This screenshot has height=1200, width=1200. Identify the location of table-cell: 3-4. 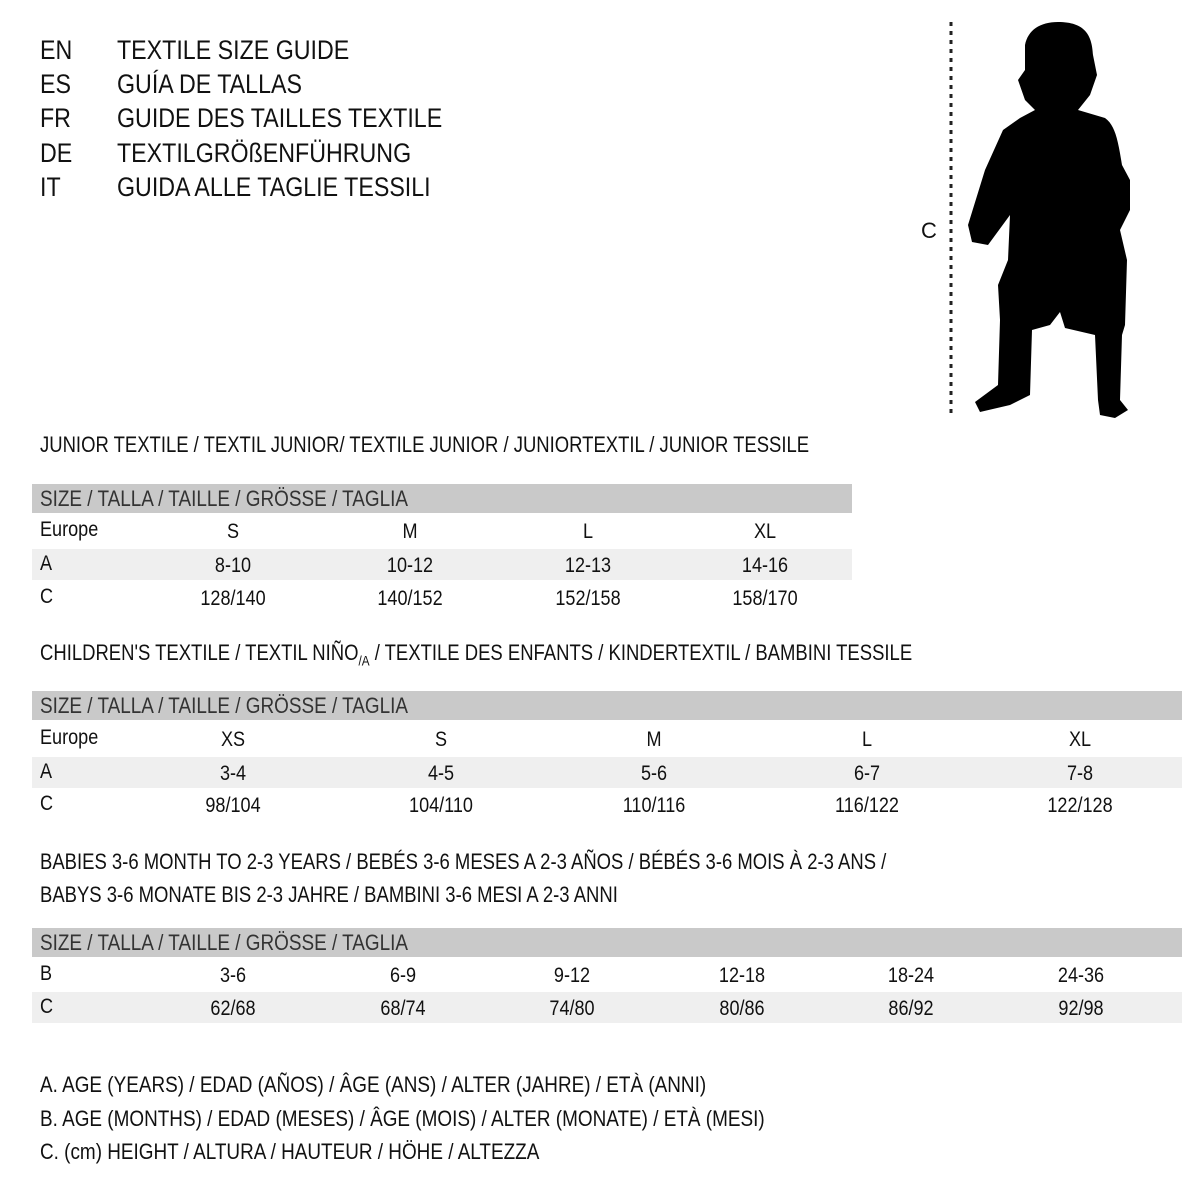
(233, 773).